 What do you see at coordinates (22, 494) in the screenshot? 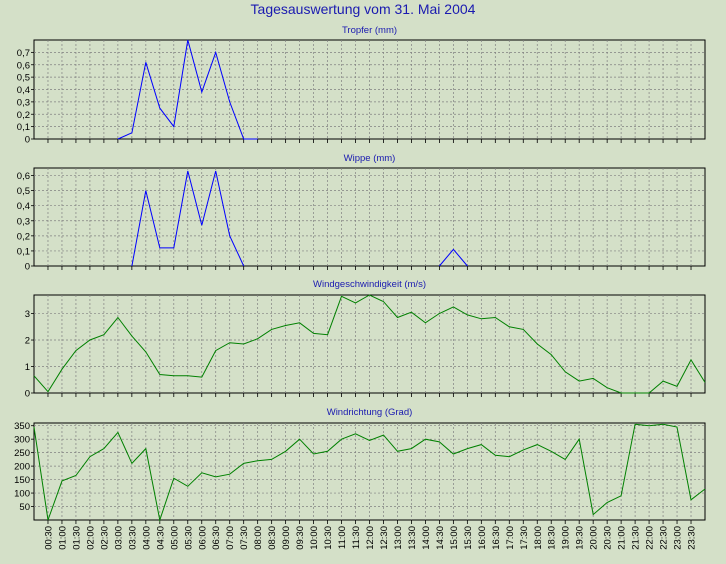
I see `y-tick-label: 100` at bounding box center [22, 494].